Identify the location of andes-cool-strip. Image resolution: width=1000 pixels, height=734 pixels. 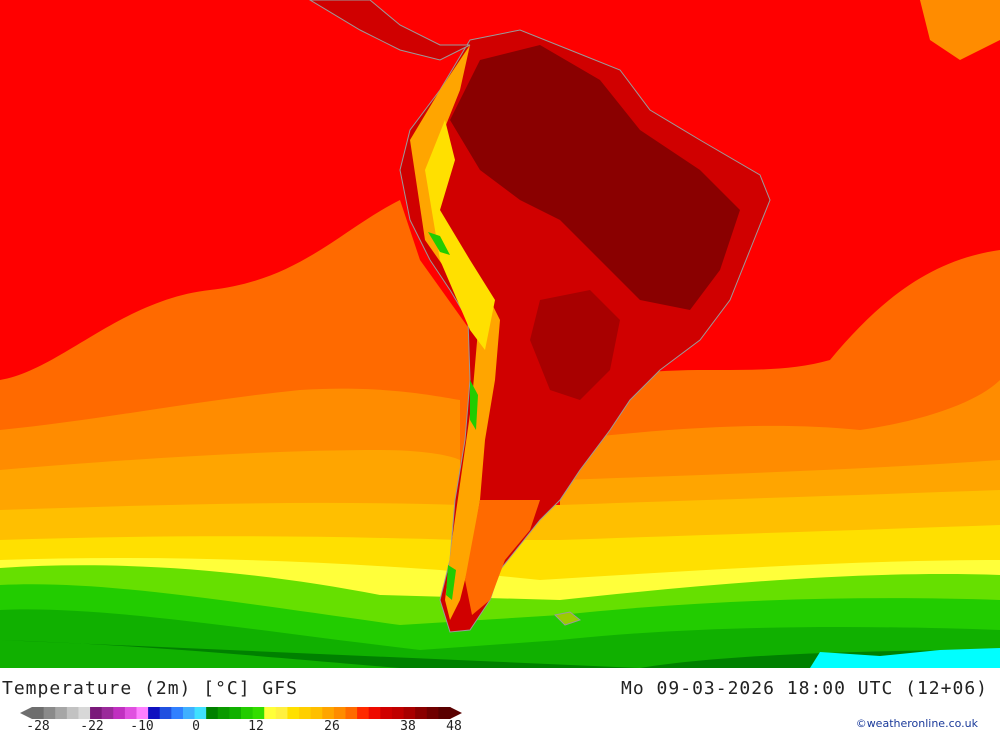
(455, 332).